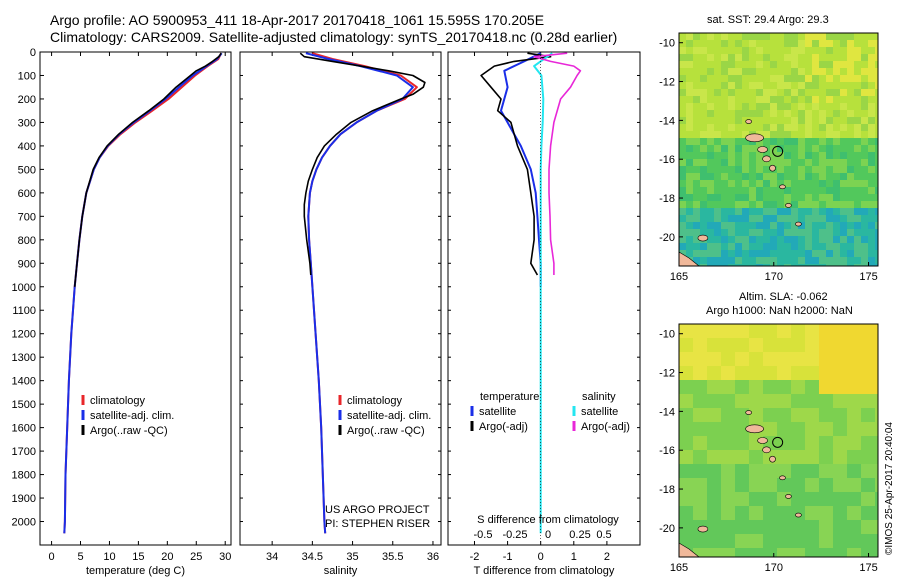 The height and width of the screenshot is (580, 900). I want to click on map-x-tick-label: 165, so click(679, 568).